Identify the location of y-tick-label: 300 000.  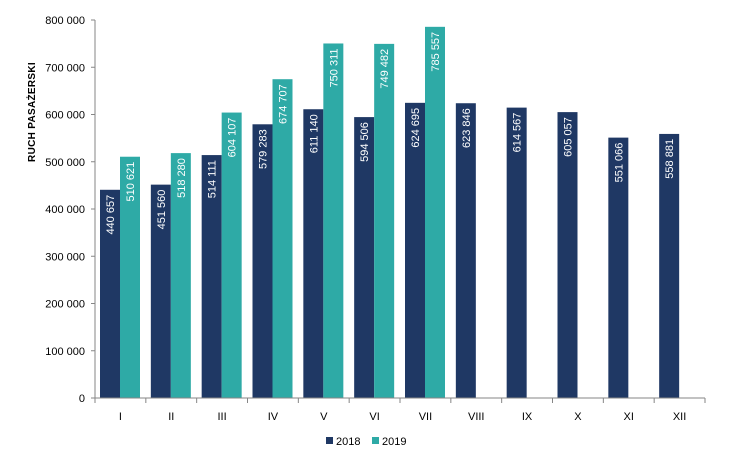
(65, 257).